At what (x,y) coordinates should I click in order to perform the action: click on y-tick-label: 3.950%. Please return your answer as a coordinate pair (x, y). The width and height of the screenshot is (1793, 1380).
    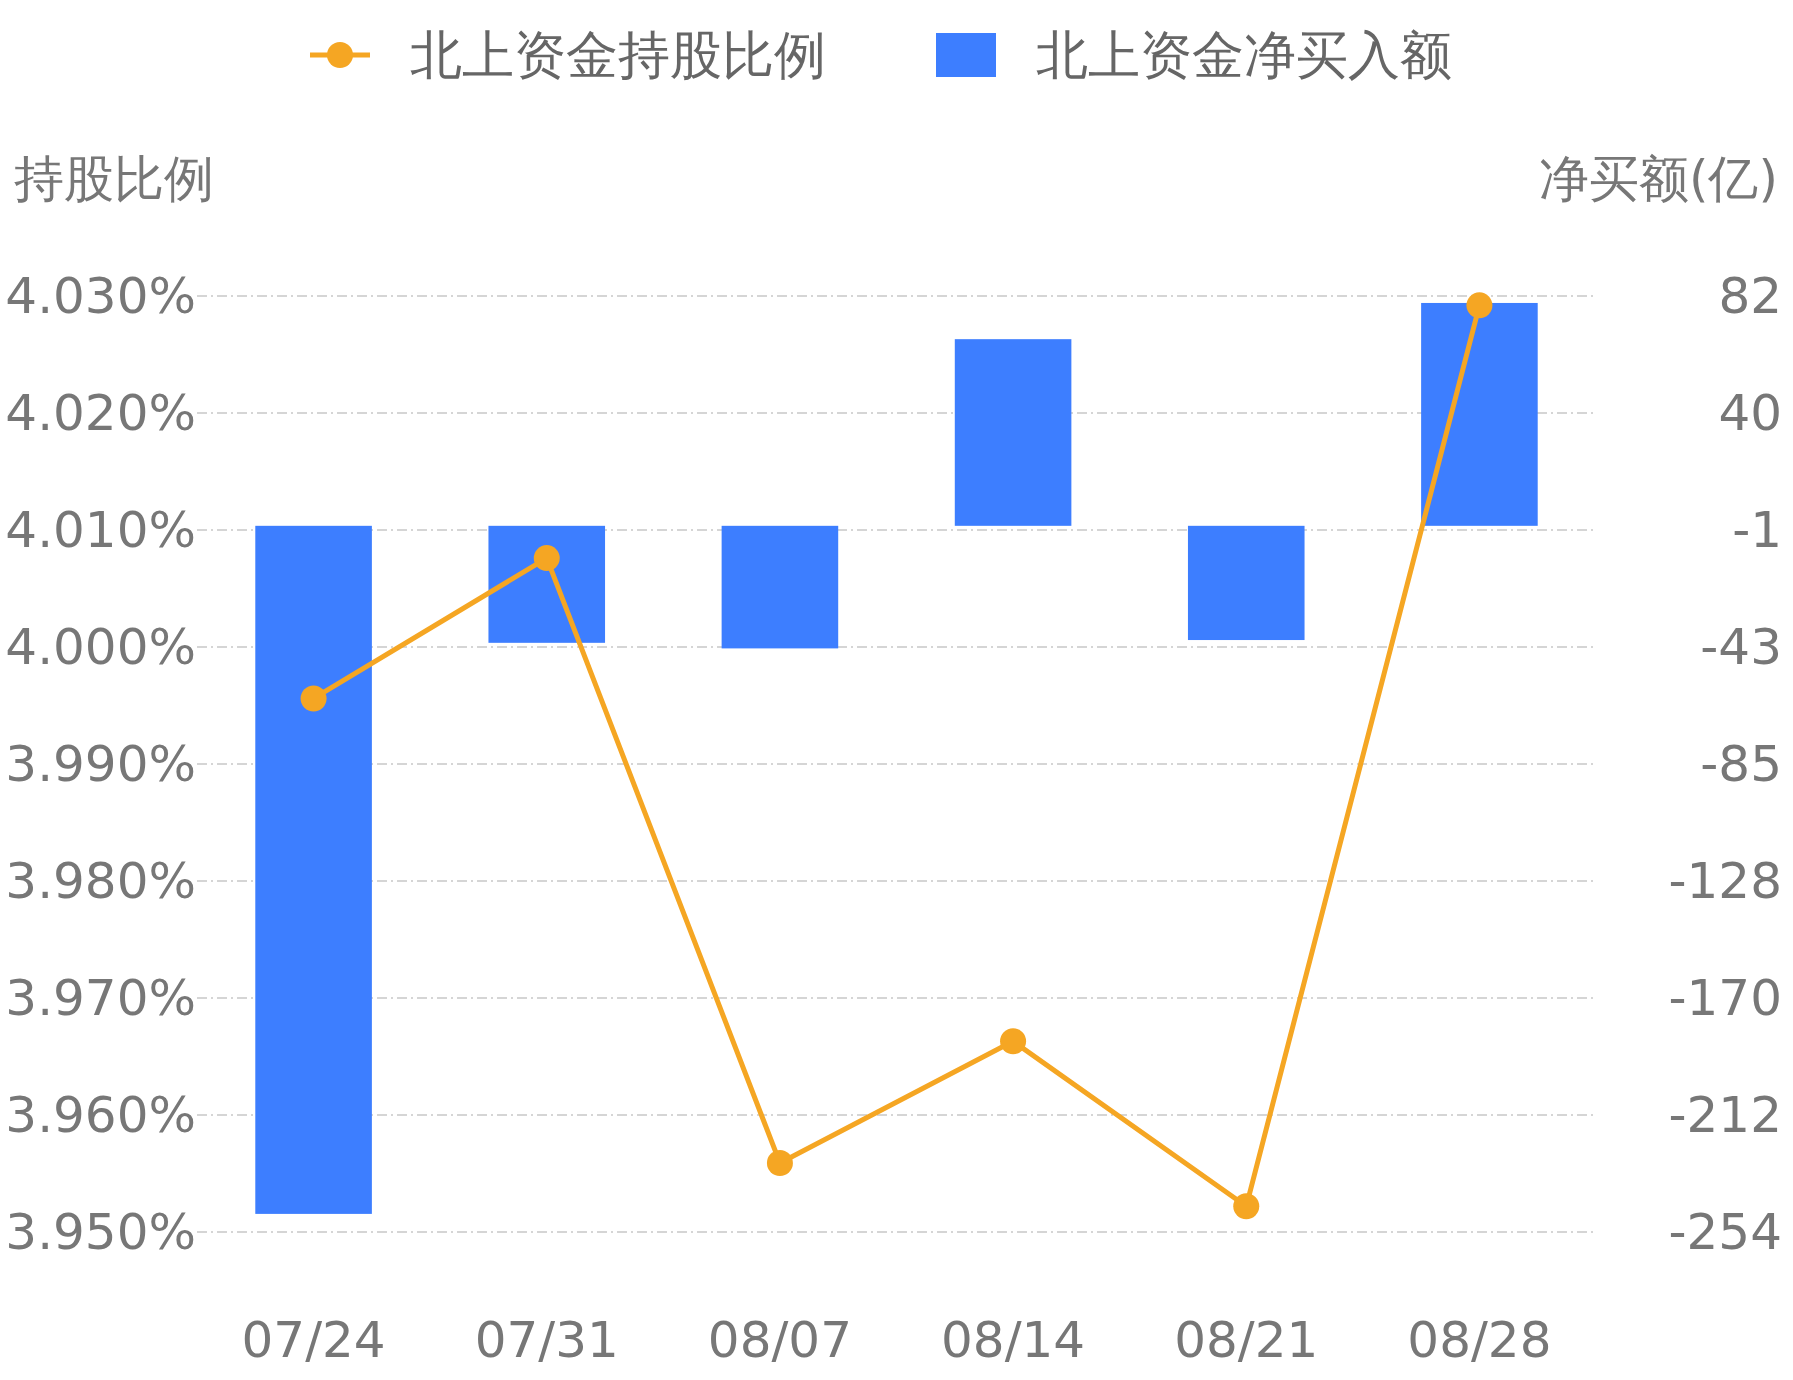
    Looking at the image, I should click on (100, 1232).